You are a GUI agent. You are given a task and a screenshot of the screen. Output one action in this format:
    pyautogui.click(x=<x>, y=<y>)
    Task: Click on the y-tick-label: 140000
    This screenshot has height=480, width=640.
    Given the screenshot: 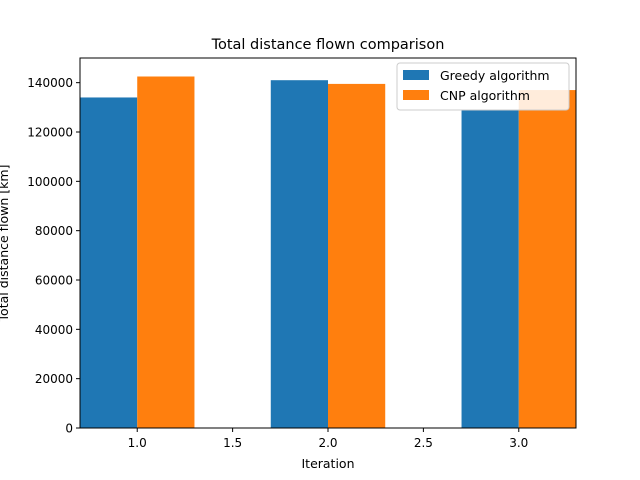 What is the action you would take?
    pyautogui.click(x=50, y=83)
    